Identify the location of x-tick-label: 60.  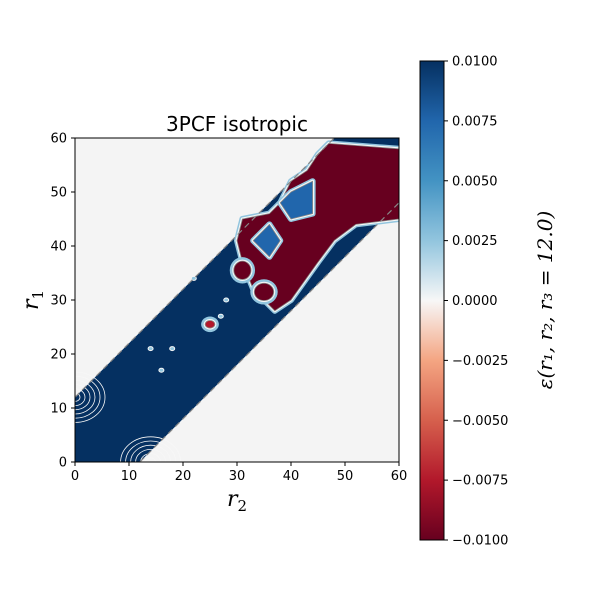
(399, 476).